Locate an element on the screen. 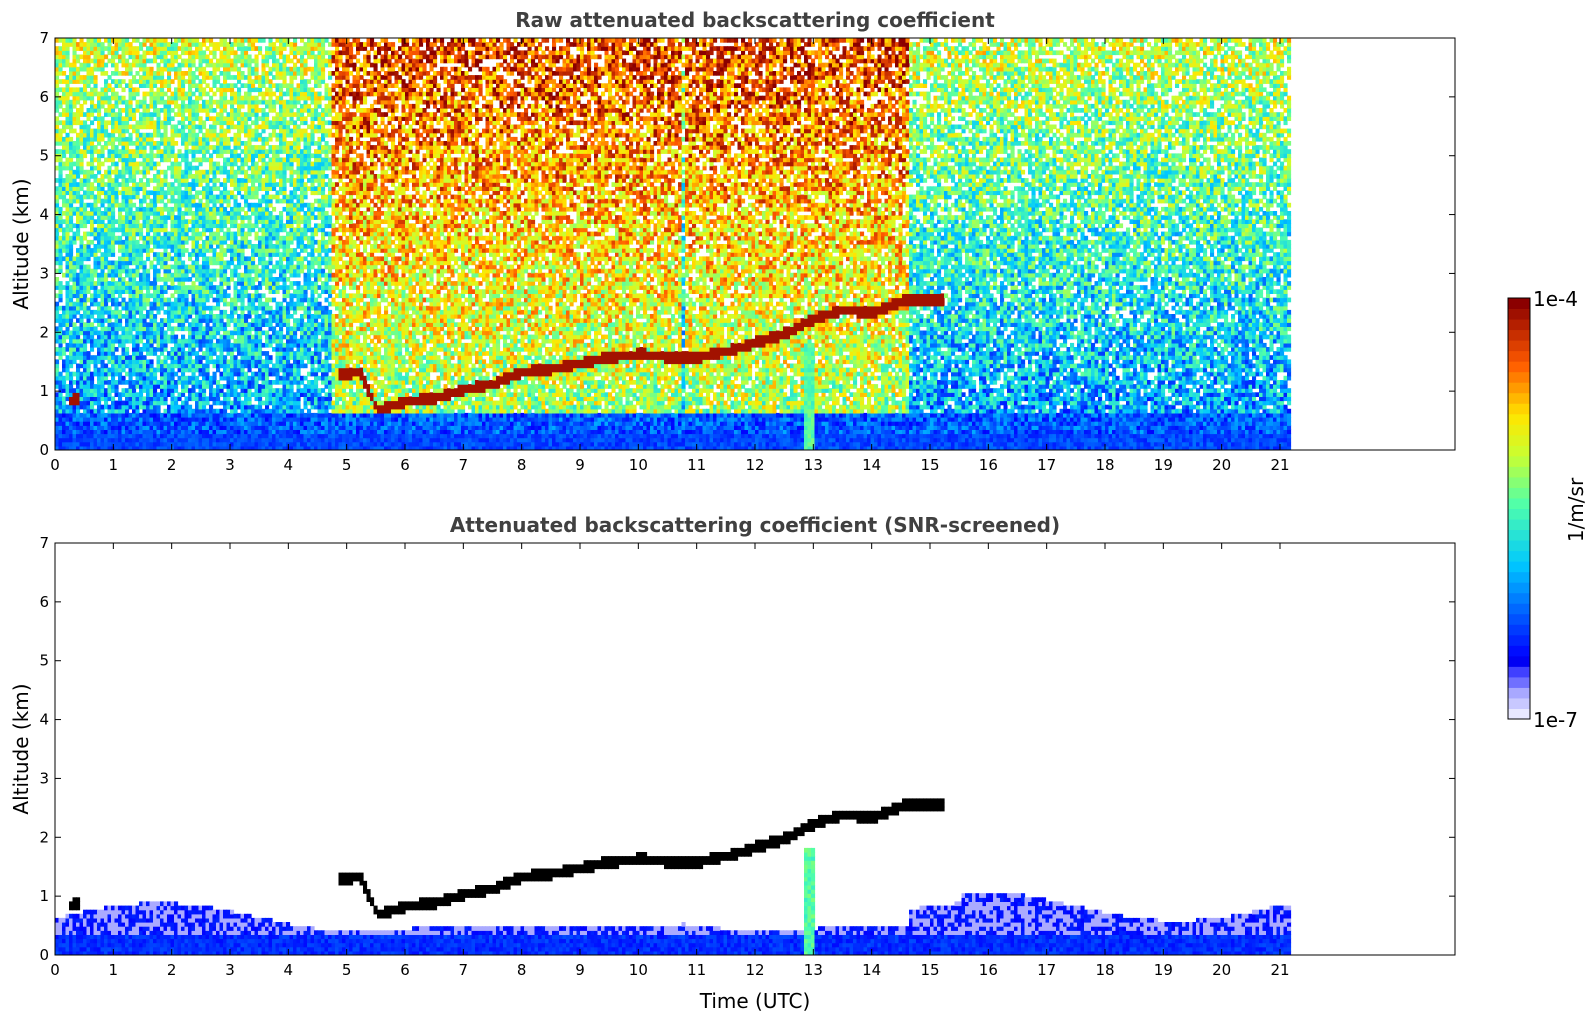  panel-raw-ytick-label: 3 is located at coordinates (44, 273).